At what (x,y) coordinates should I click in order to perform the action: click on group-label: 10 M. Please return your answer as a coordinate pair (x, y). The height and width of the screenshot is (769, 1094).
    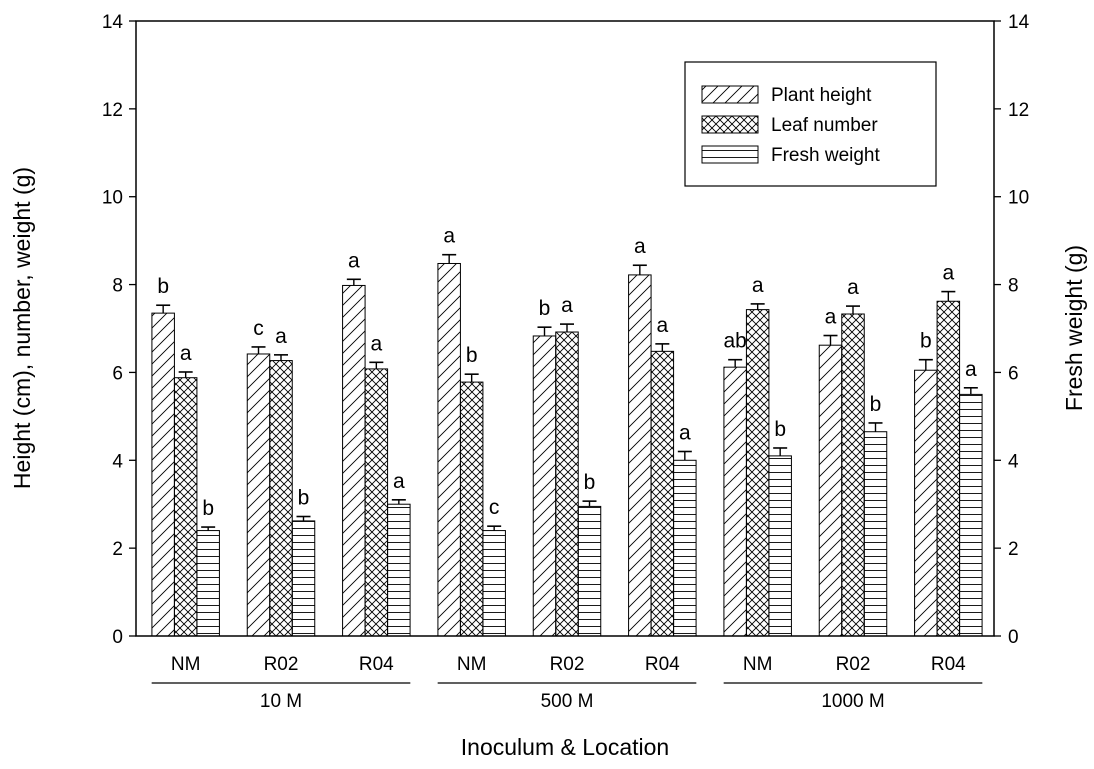
    Looking at the image, I should click on (281, 701).